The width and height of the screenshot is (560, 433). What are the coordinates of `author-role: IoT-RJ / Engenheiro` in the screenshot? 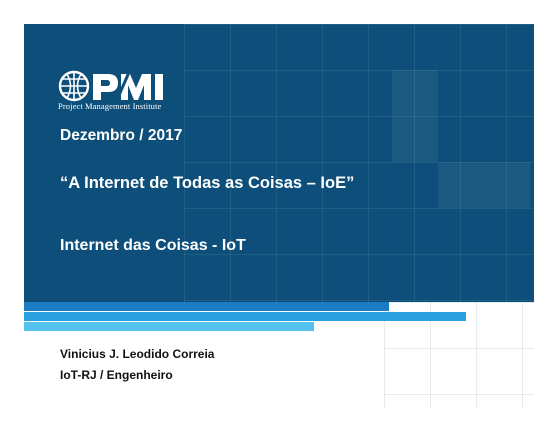 It's located at (116, 375).